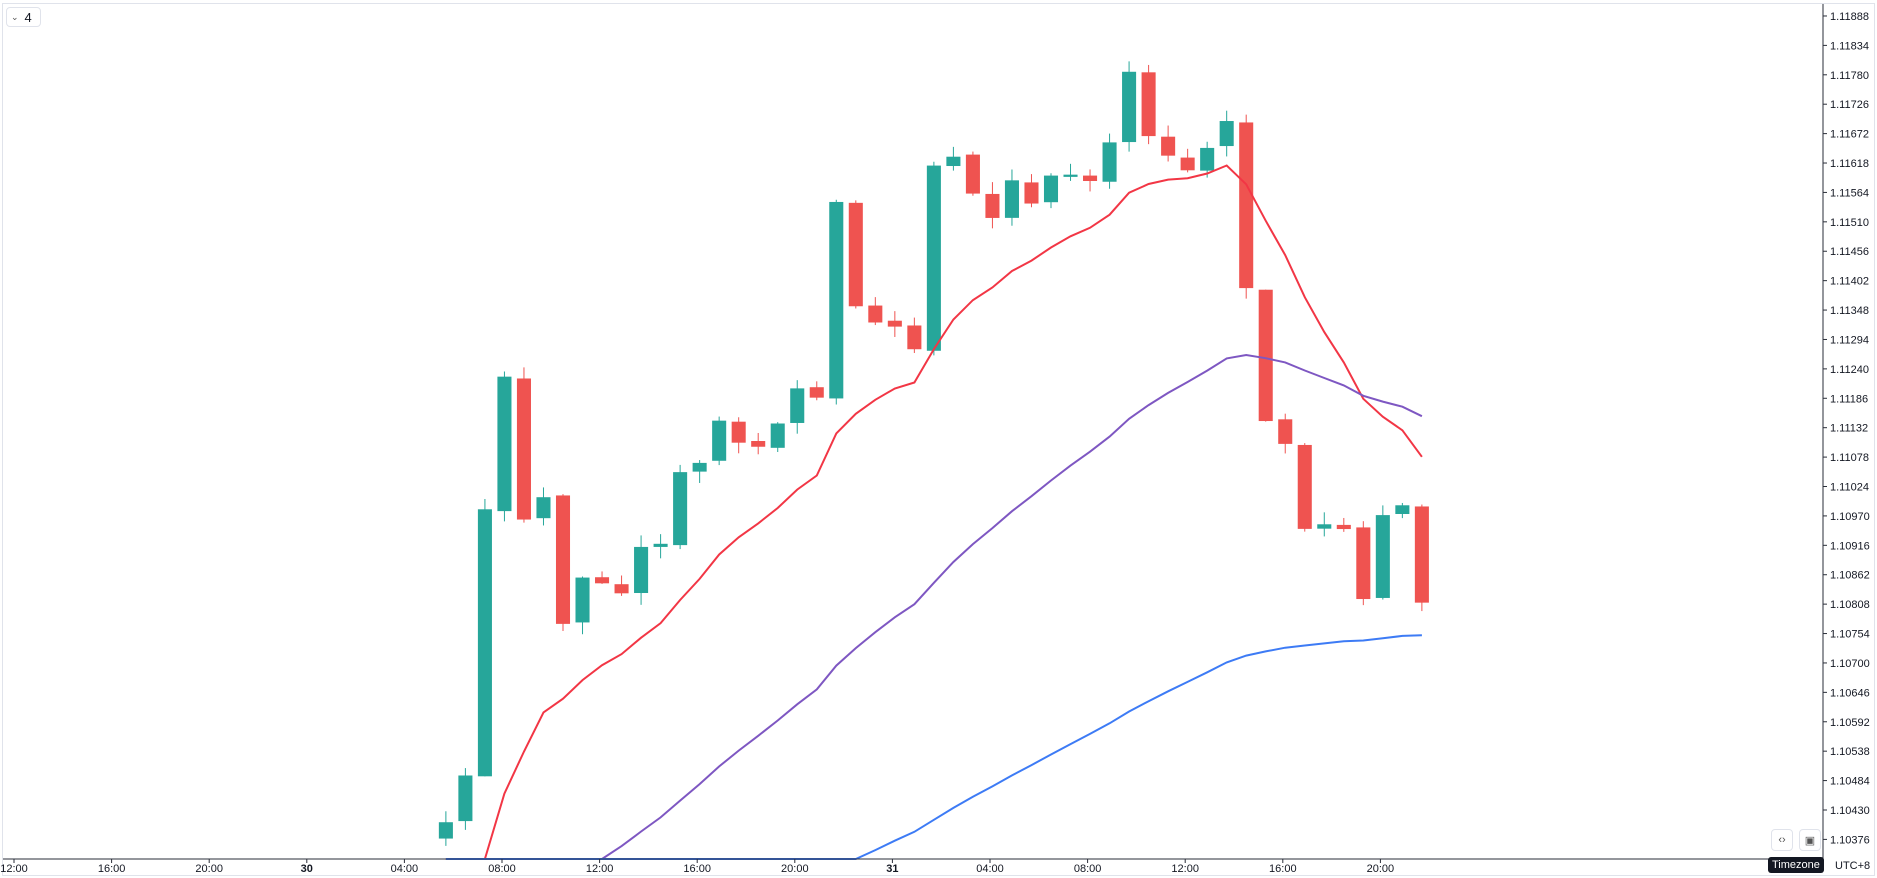 This screenshot has width=1877, height=878. Describe the element at coordinates (1849, 311) in the screenshot. I see `price-tick-label: 1.11348` at that location.